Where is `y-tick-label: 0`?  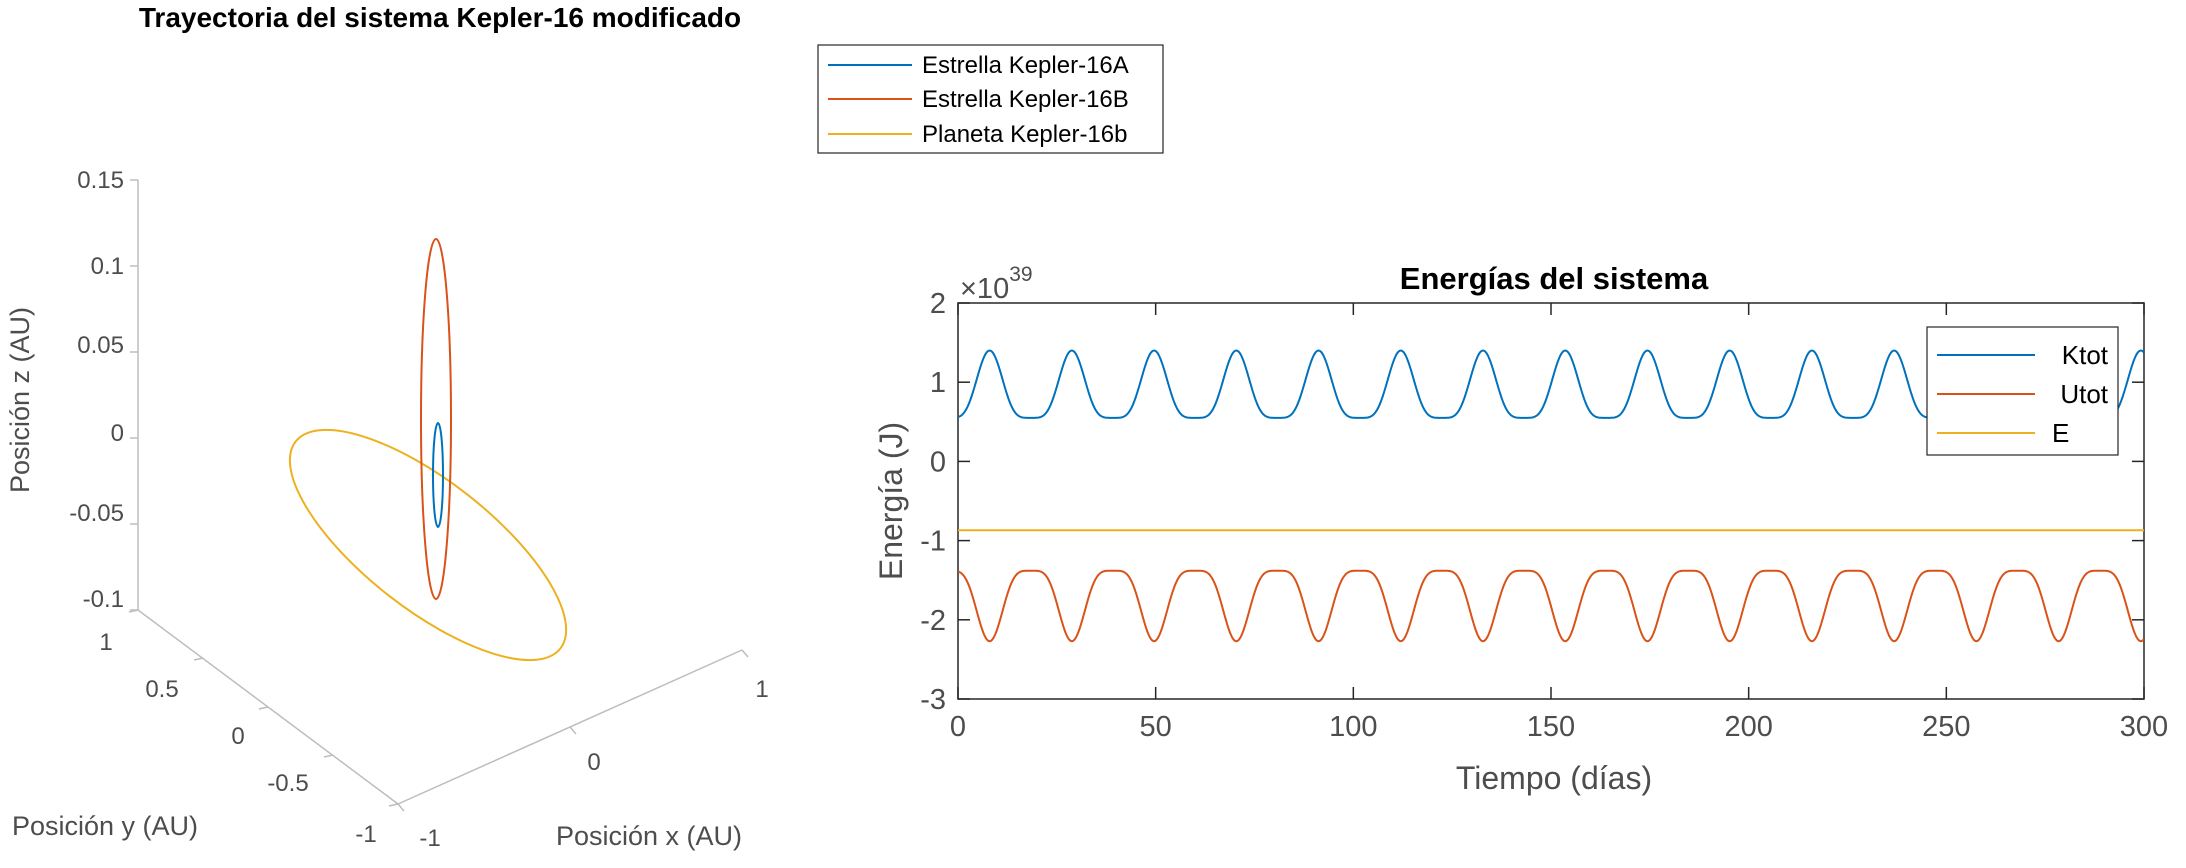 y-tick-label: 0 is located at coordinates (237, 736).